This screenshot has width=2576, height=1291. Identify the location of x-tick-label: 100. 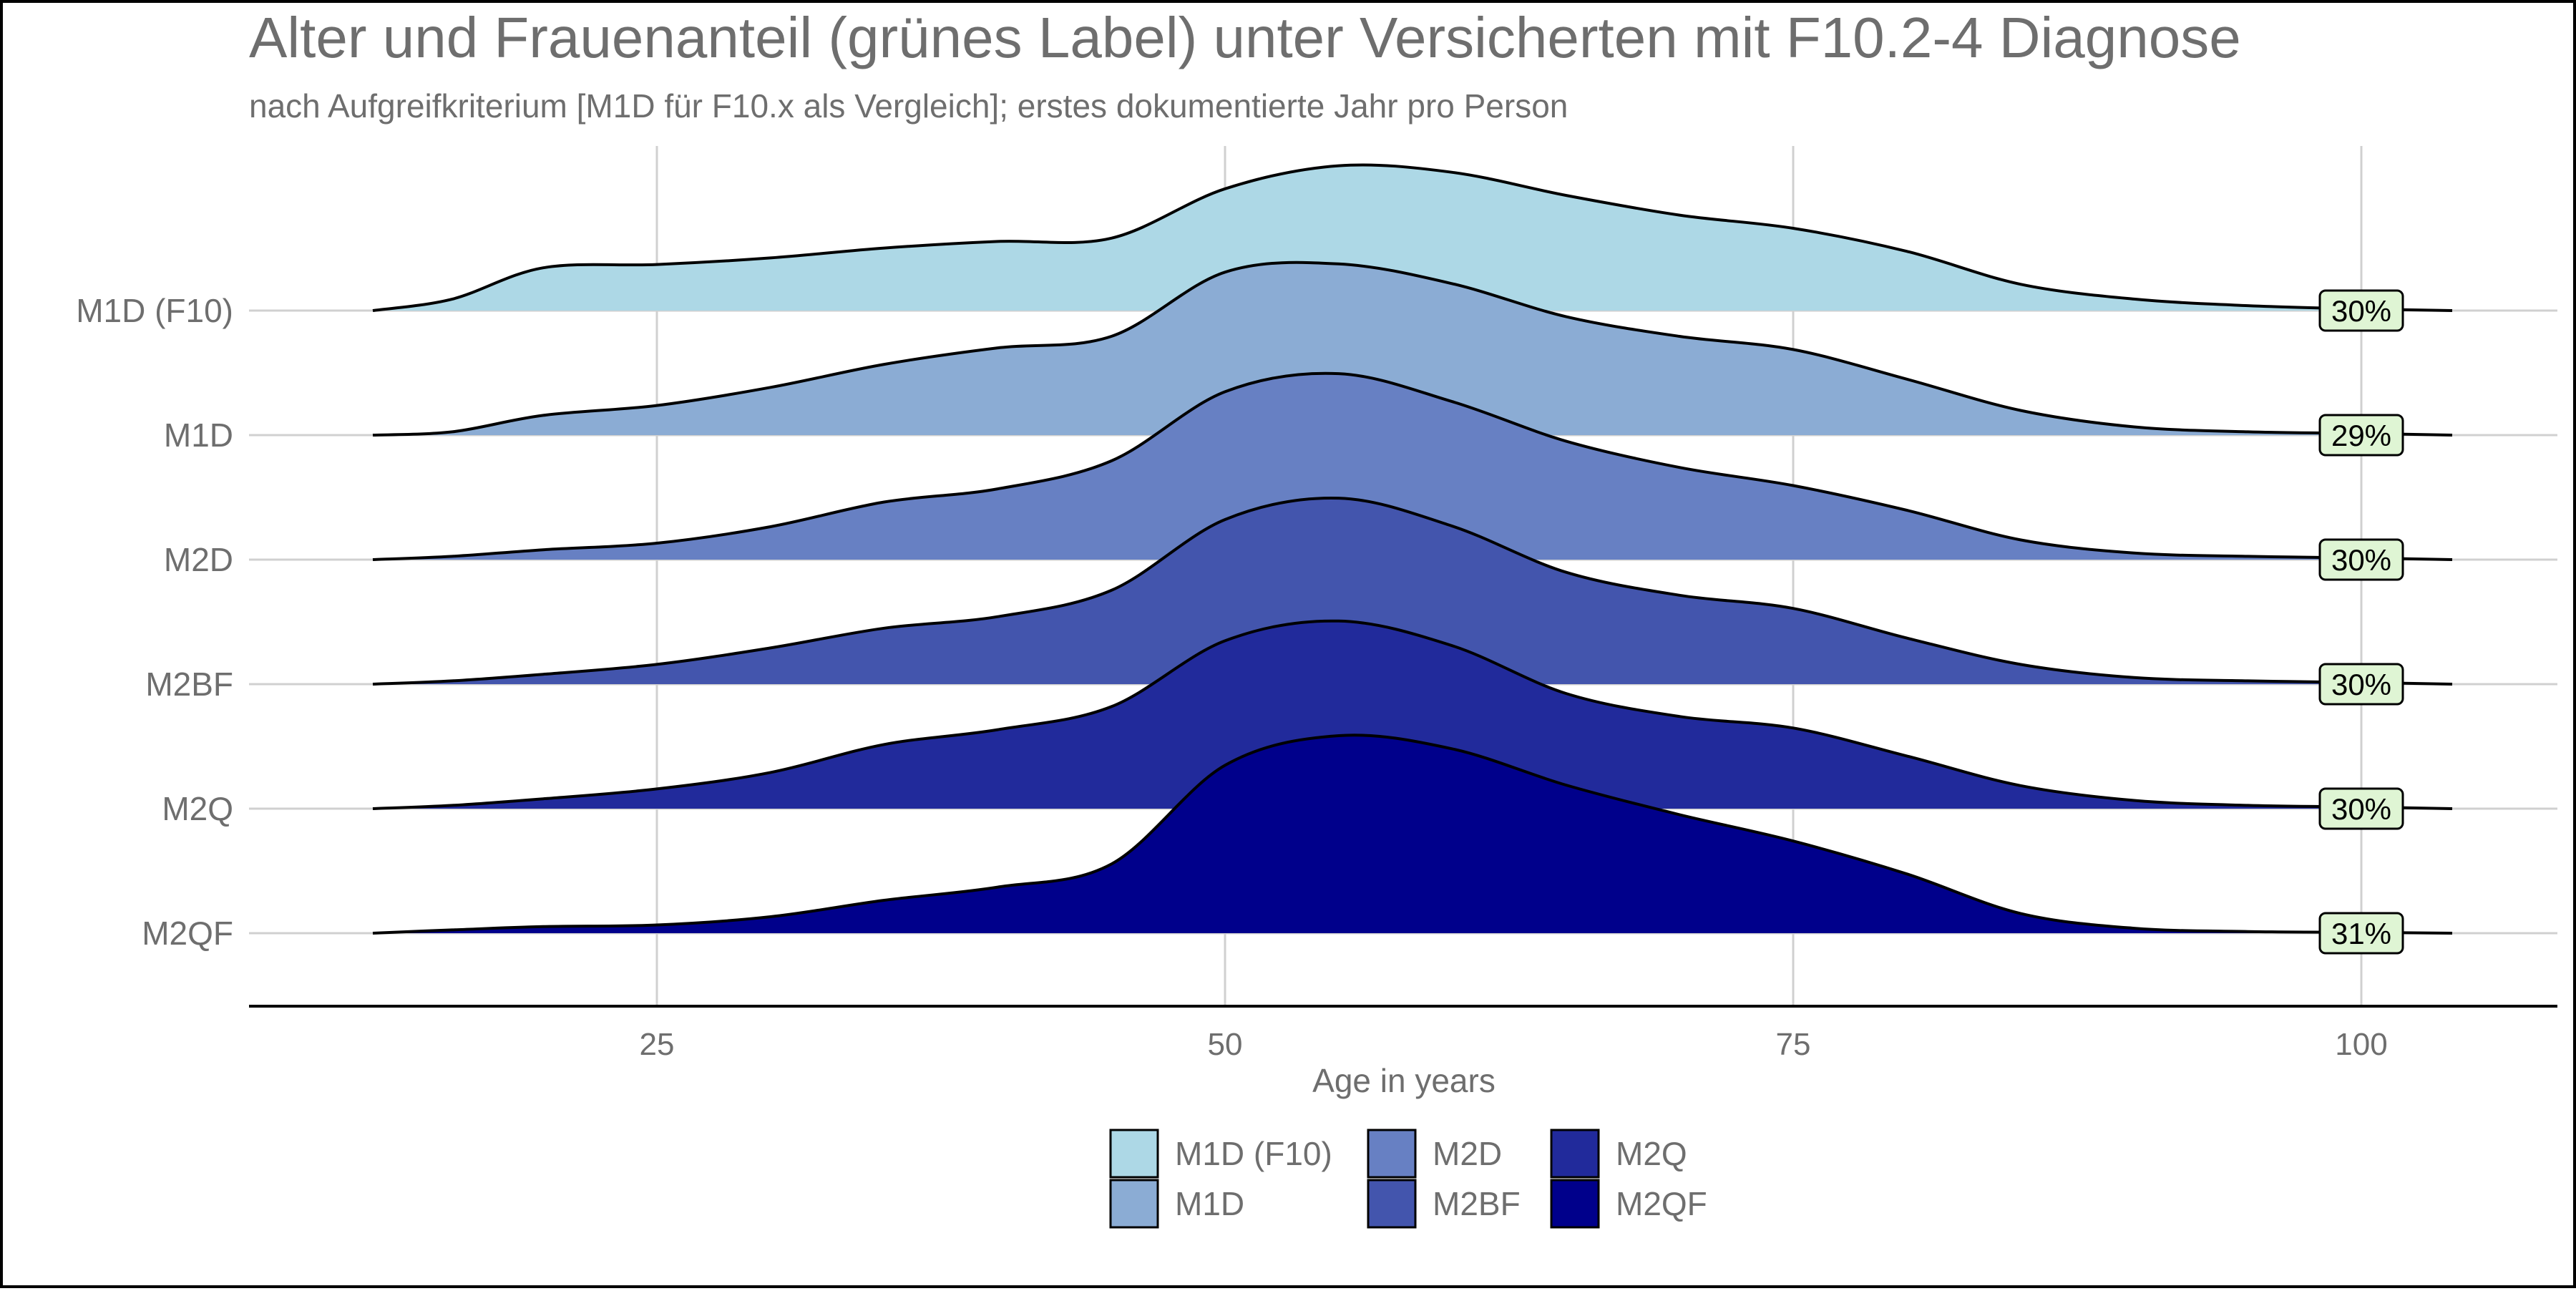
(2361, 1044).